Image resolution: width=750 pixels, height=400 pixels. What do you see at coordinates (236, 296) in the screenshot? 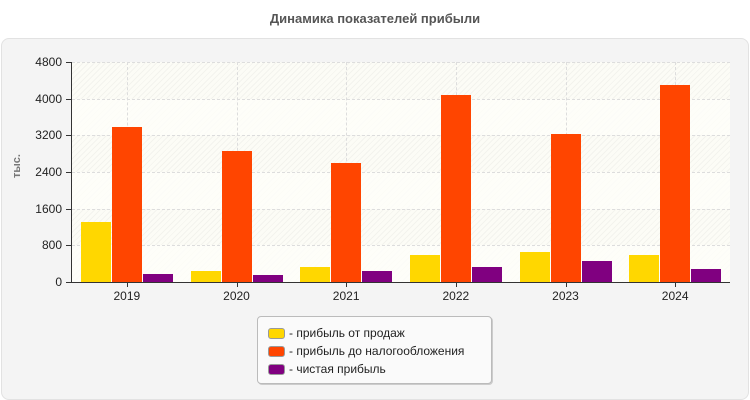
I see `x-tick-label: 2020` at bounding box center [236, 296].